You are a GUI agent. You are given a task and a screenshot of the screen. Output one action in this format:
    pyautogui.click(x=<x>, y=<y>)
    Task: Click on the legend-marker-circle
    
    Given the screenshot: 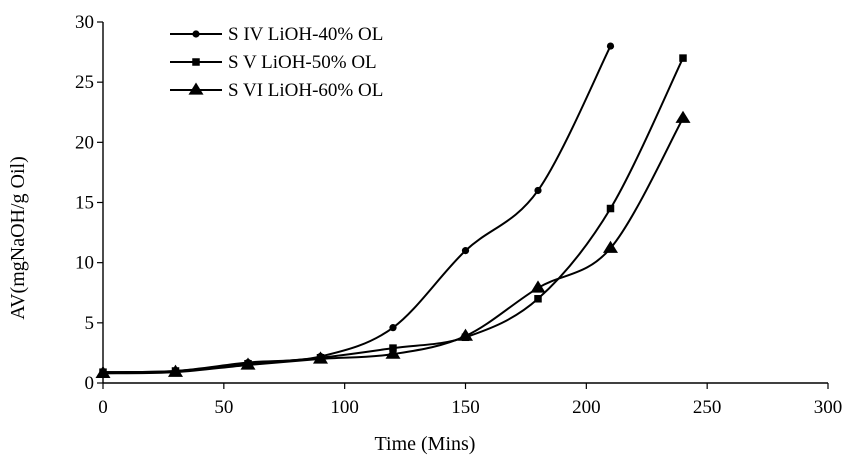 What is the action you would take?
    pyautogui.click(x=196, y=34)
    